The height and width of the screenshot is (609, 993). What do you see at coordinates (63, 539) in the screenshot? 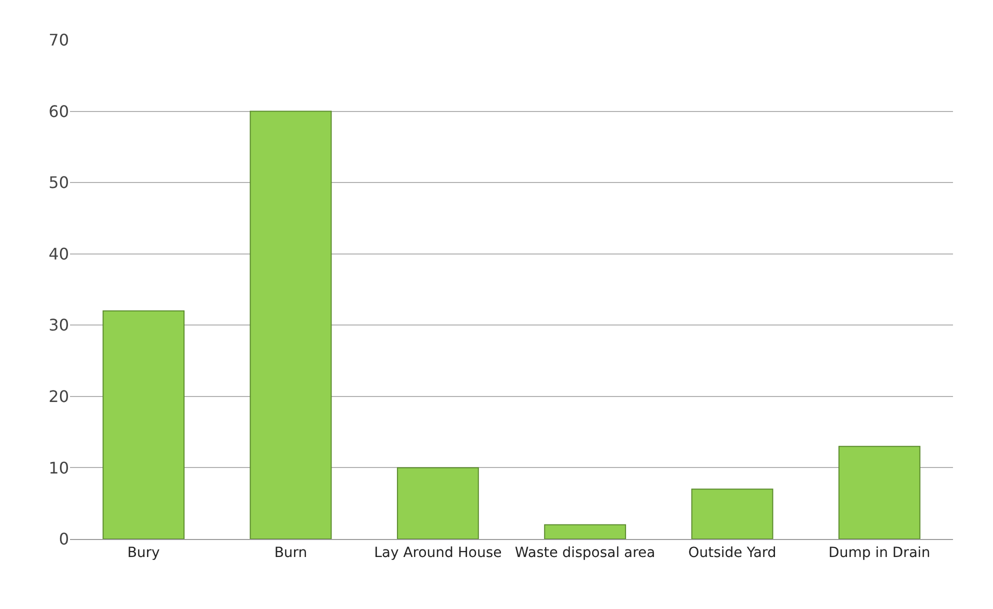
I see `y-tick-label: 0` at bounding box center [63, 539].